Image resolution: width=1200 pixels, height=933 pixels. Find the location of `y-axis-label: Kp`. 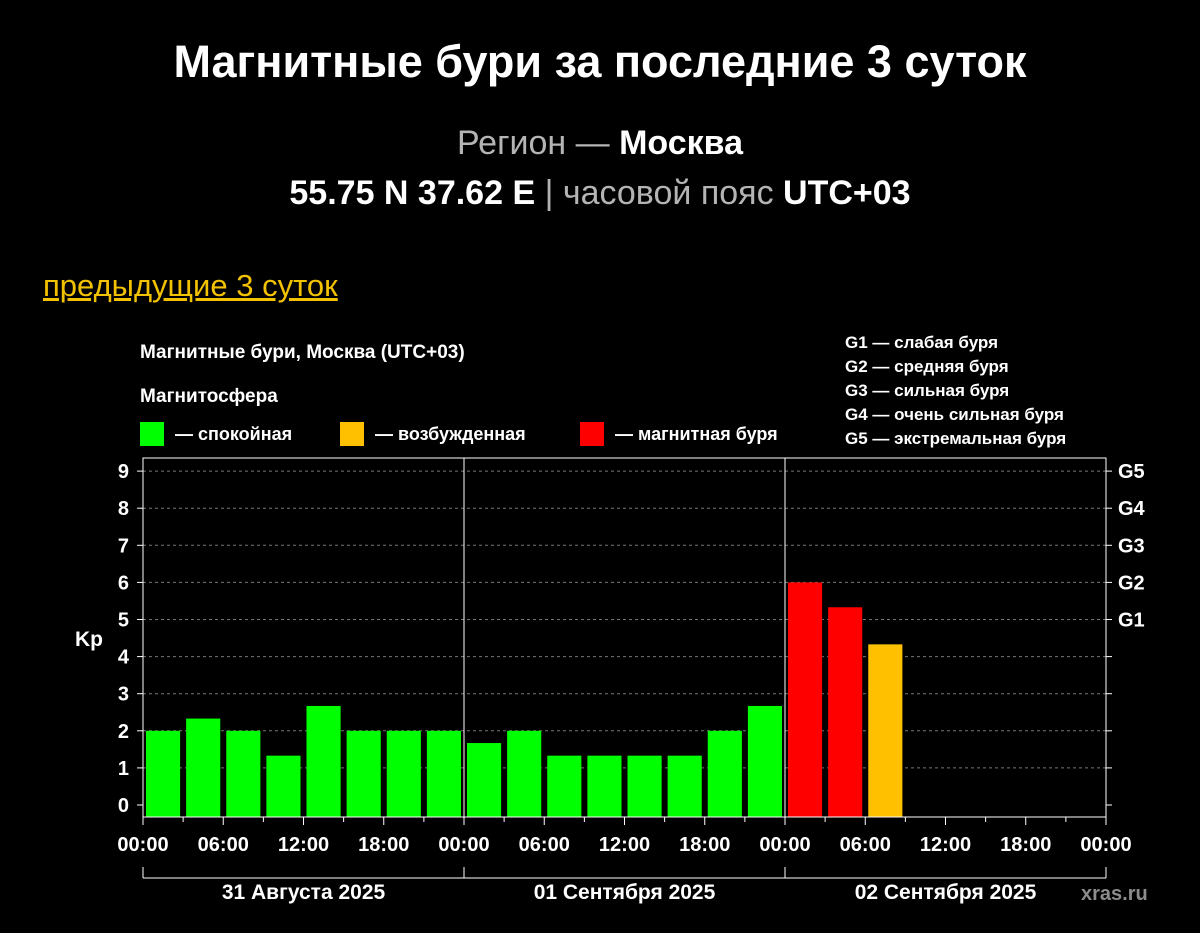

y-axis-label: Kp is located at coordinates (89, 639).